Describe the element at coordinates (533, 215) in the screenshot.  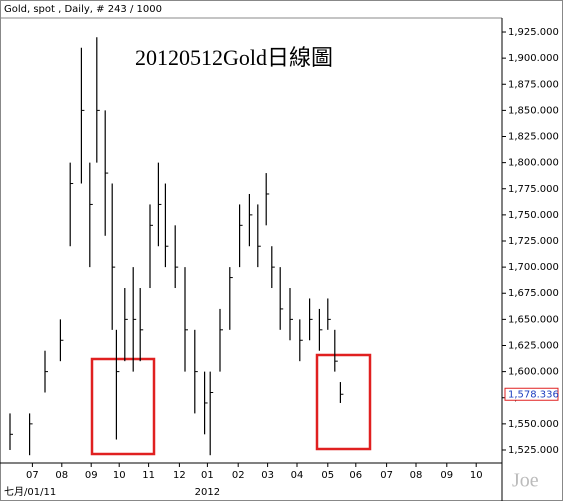
I see `y-tick-label: 1,750.000` at that location.